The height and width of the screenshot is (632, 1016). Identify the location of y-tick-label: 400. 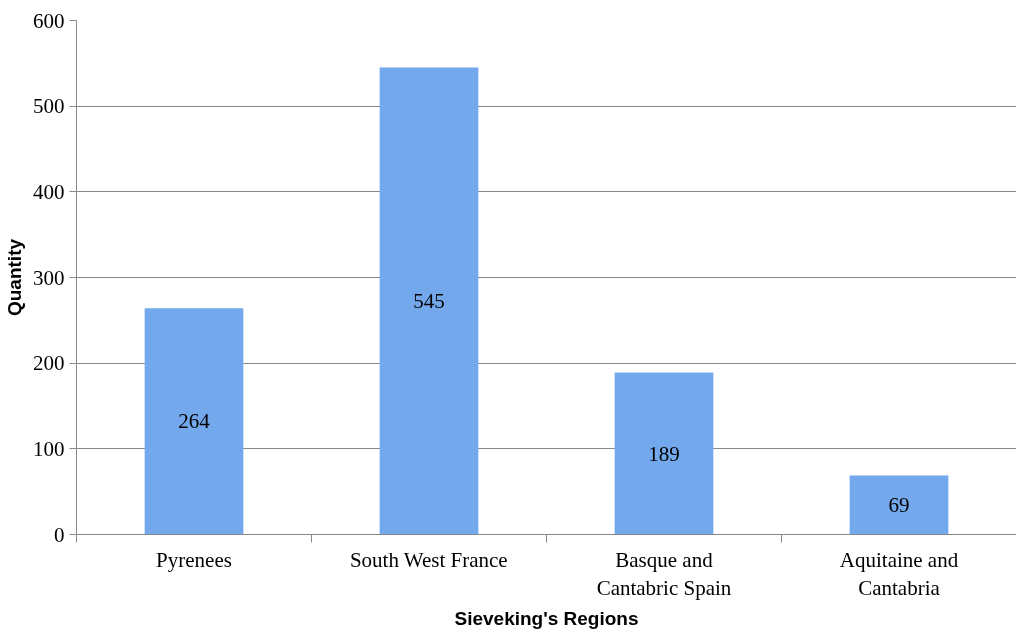
(49, 191).